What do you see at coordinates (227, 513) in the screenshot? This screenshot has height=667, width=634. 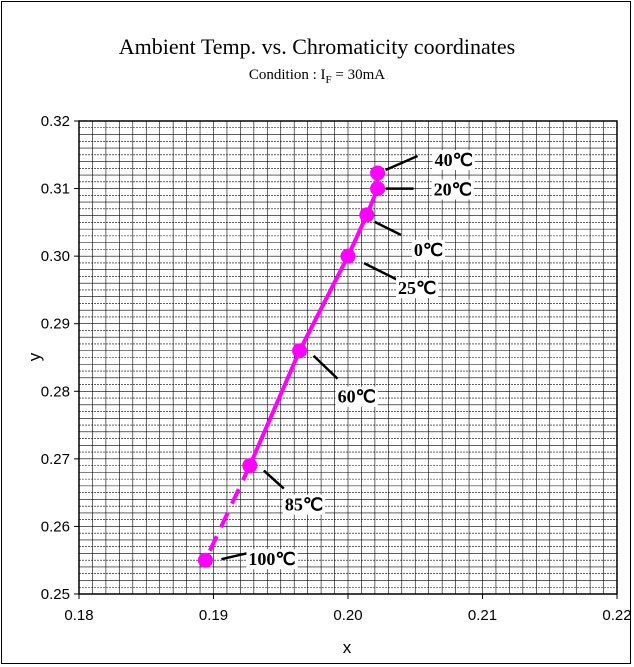 I see `series-line-dashed` at bounding box center [227, 513].